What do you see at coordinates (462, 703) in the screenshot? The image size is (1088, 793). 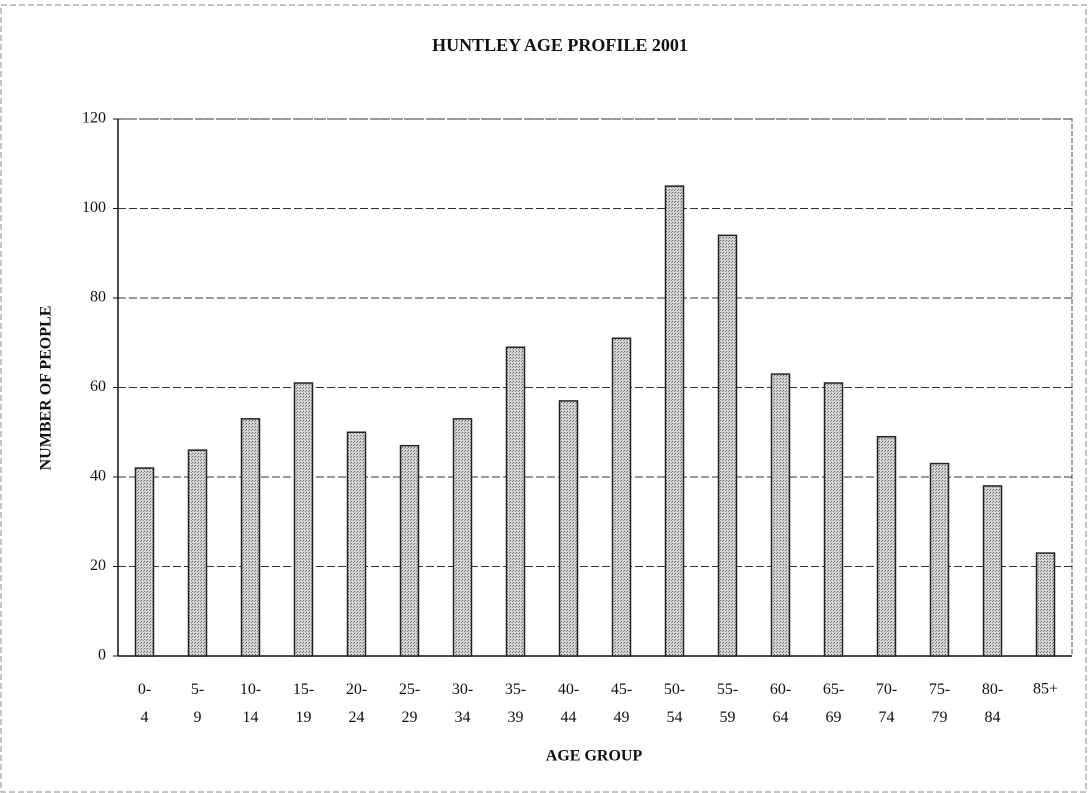 I see `x-tick-label: 30- 34` at bounding box center [462, 703].